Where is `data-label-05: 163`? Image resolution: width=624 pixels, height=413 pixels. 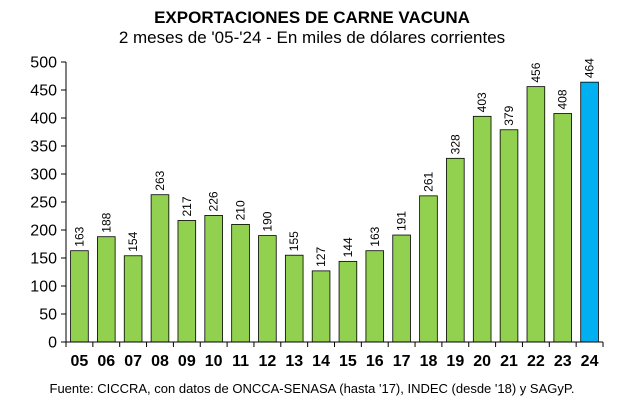 data-label-05: 163 is located at coordinates (79, 236).